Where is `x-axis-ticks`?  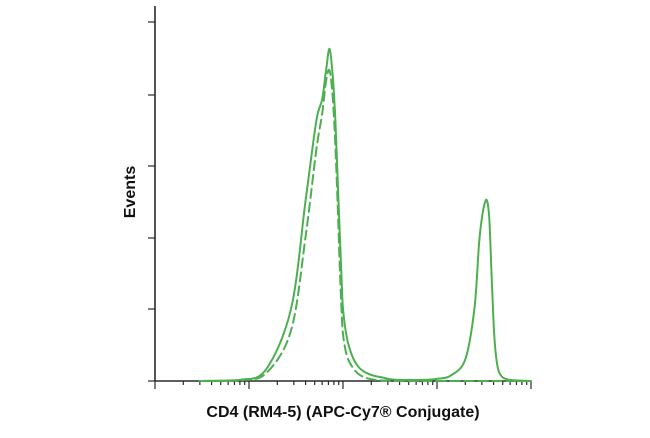
x-axis-ticks is located at coordinates (343, 385).